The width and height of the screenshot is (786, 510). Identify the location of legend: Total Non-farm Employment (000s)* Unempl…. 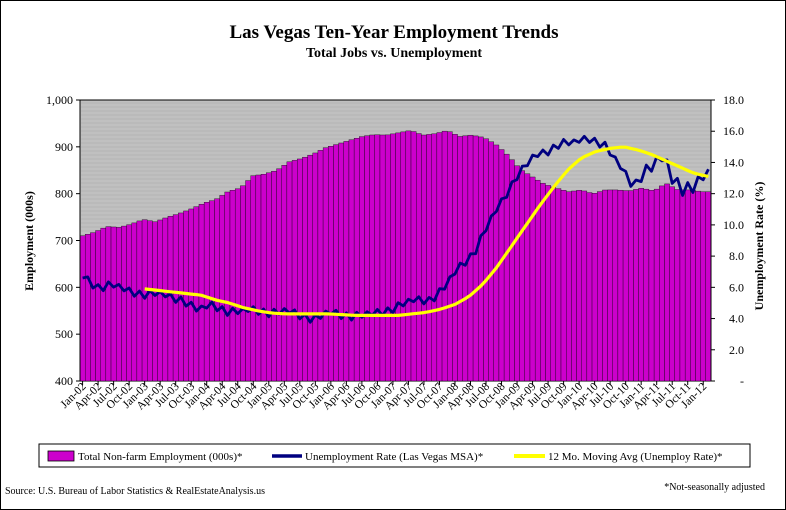
(394, 455).